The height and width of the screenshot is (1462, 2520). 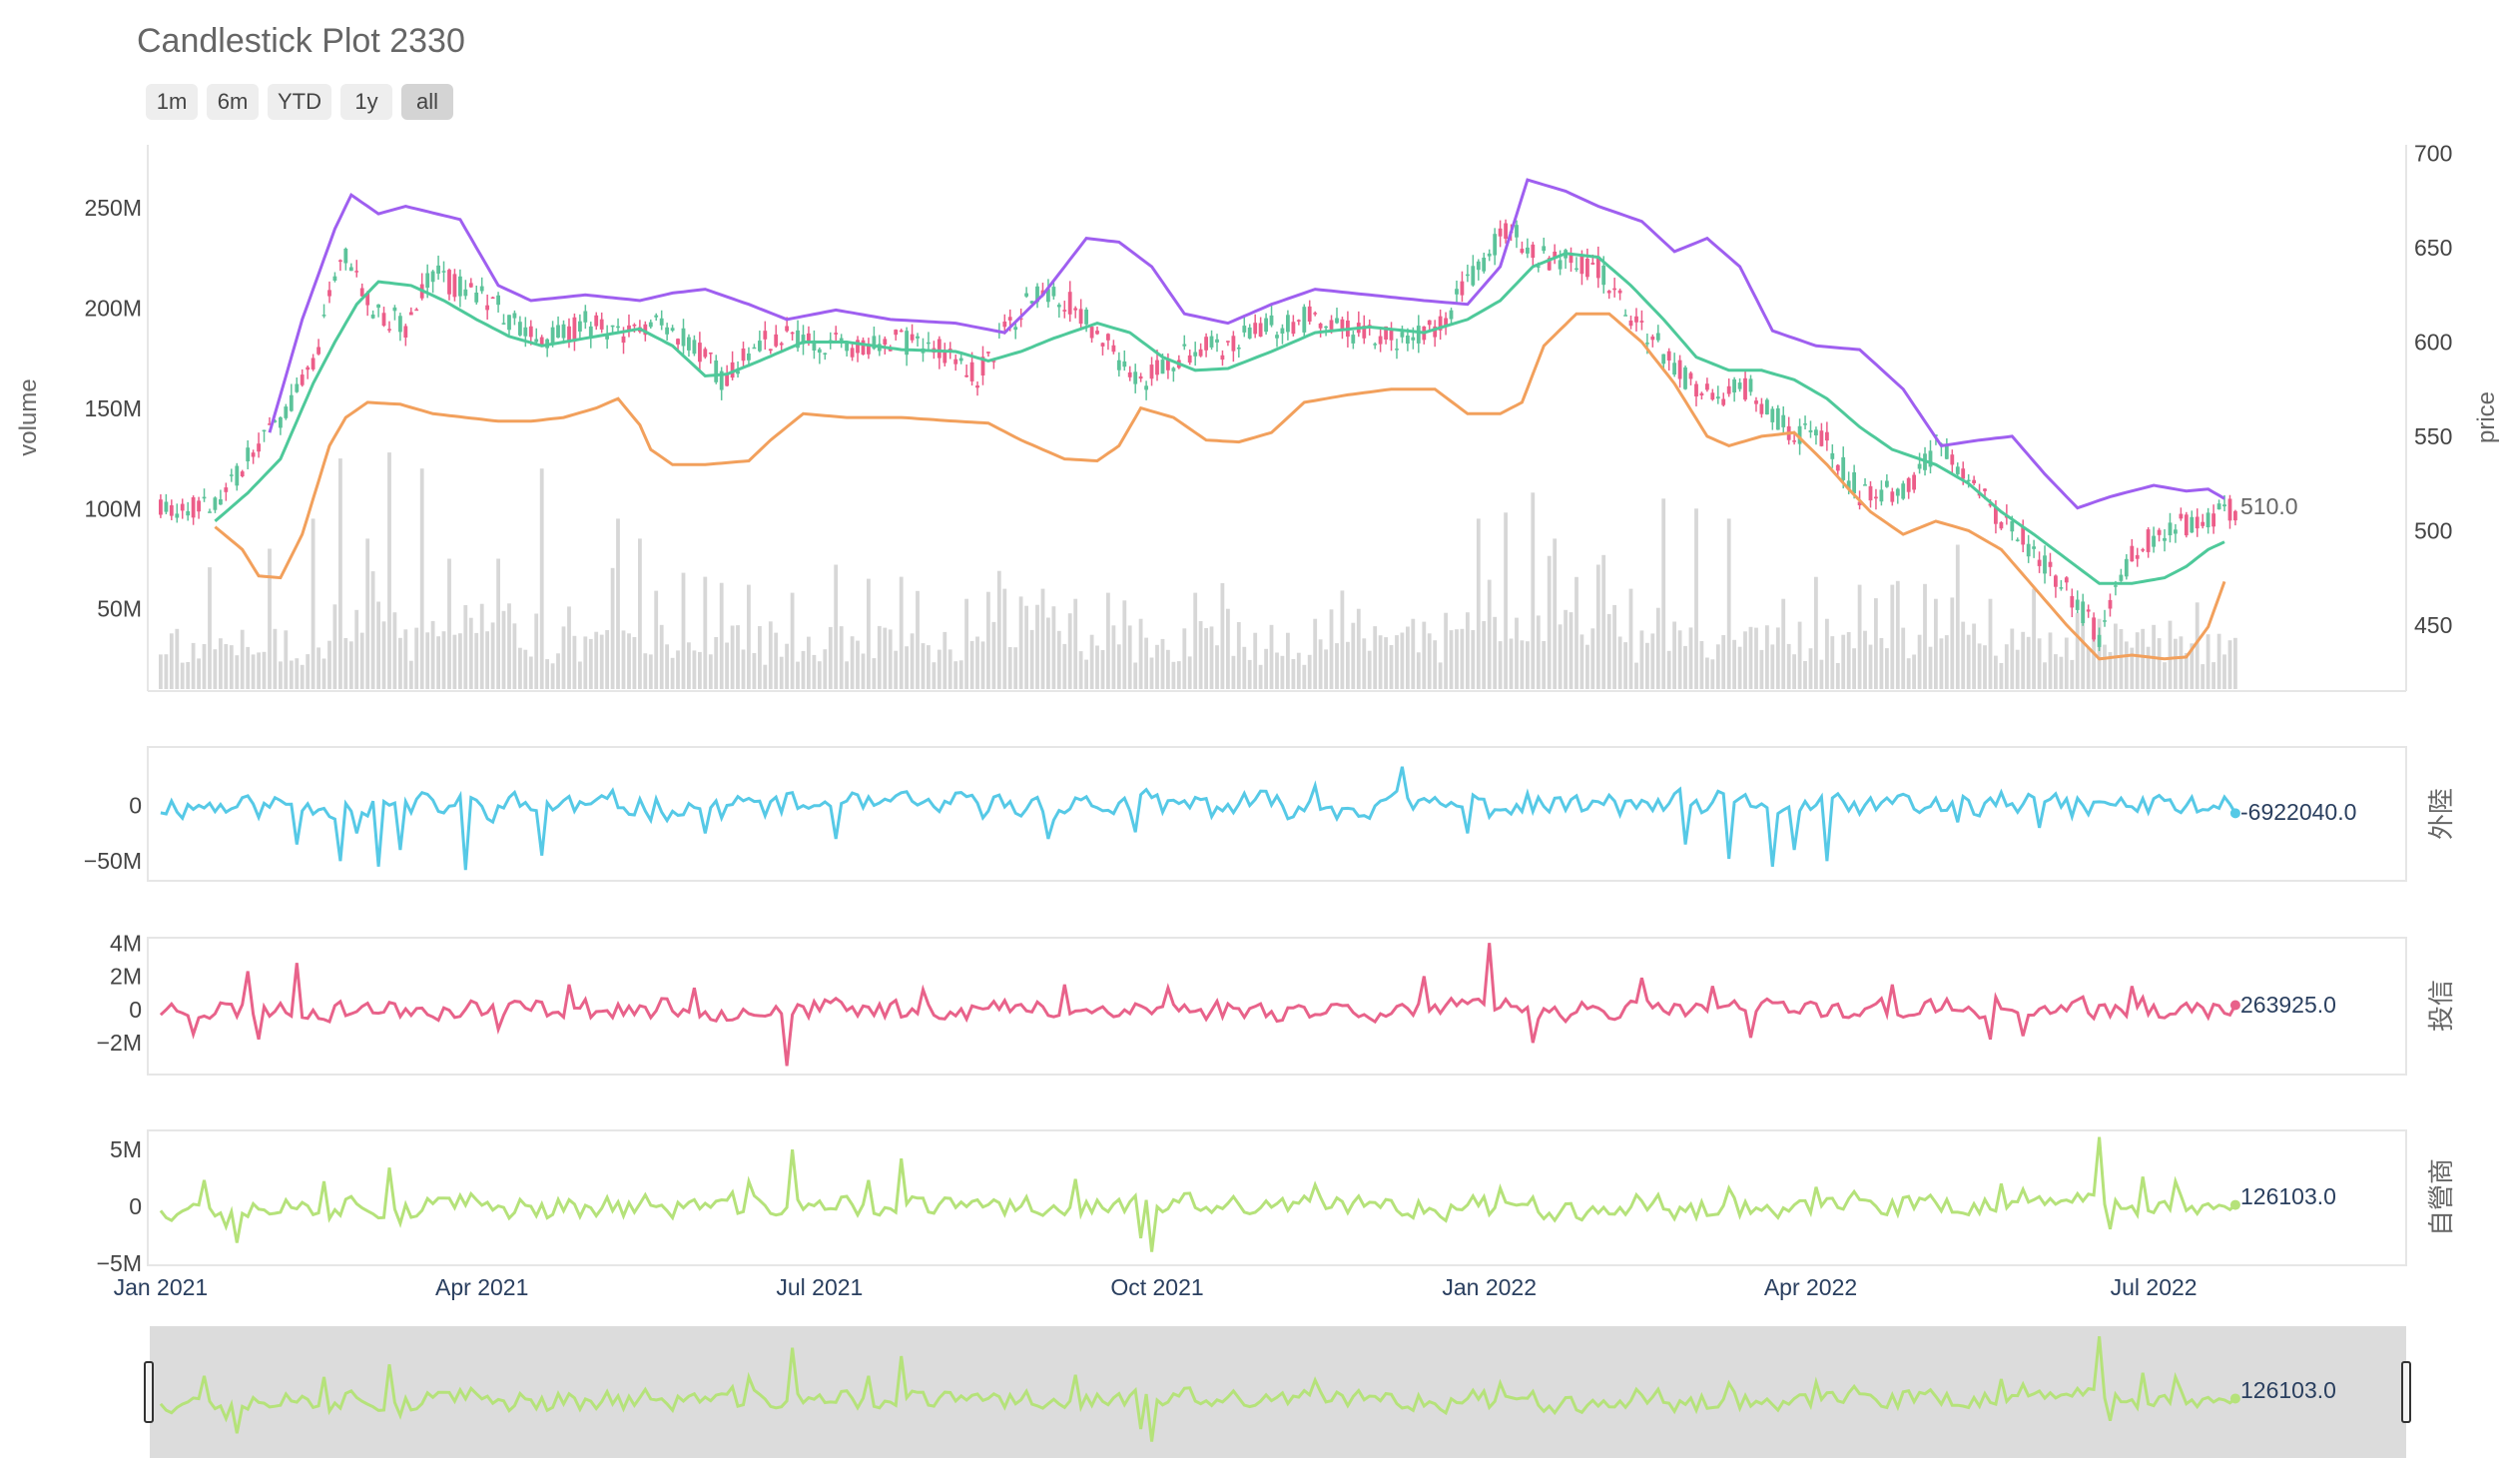 What do you see at coordinates (1278, 1392) in the screenshot?
I see `rangeslider-background` at bounding box center [1278, 1392].